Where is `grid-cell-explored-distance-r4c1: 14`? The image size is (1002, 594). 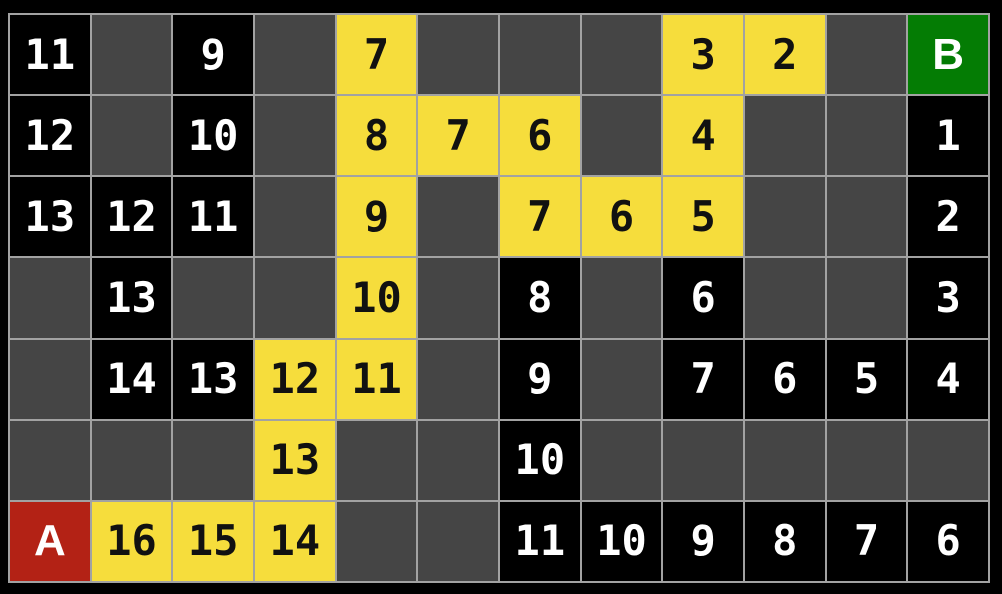 grid-cell-explored-distance-r4c1: 14 is located at coordinates (131, 379).